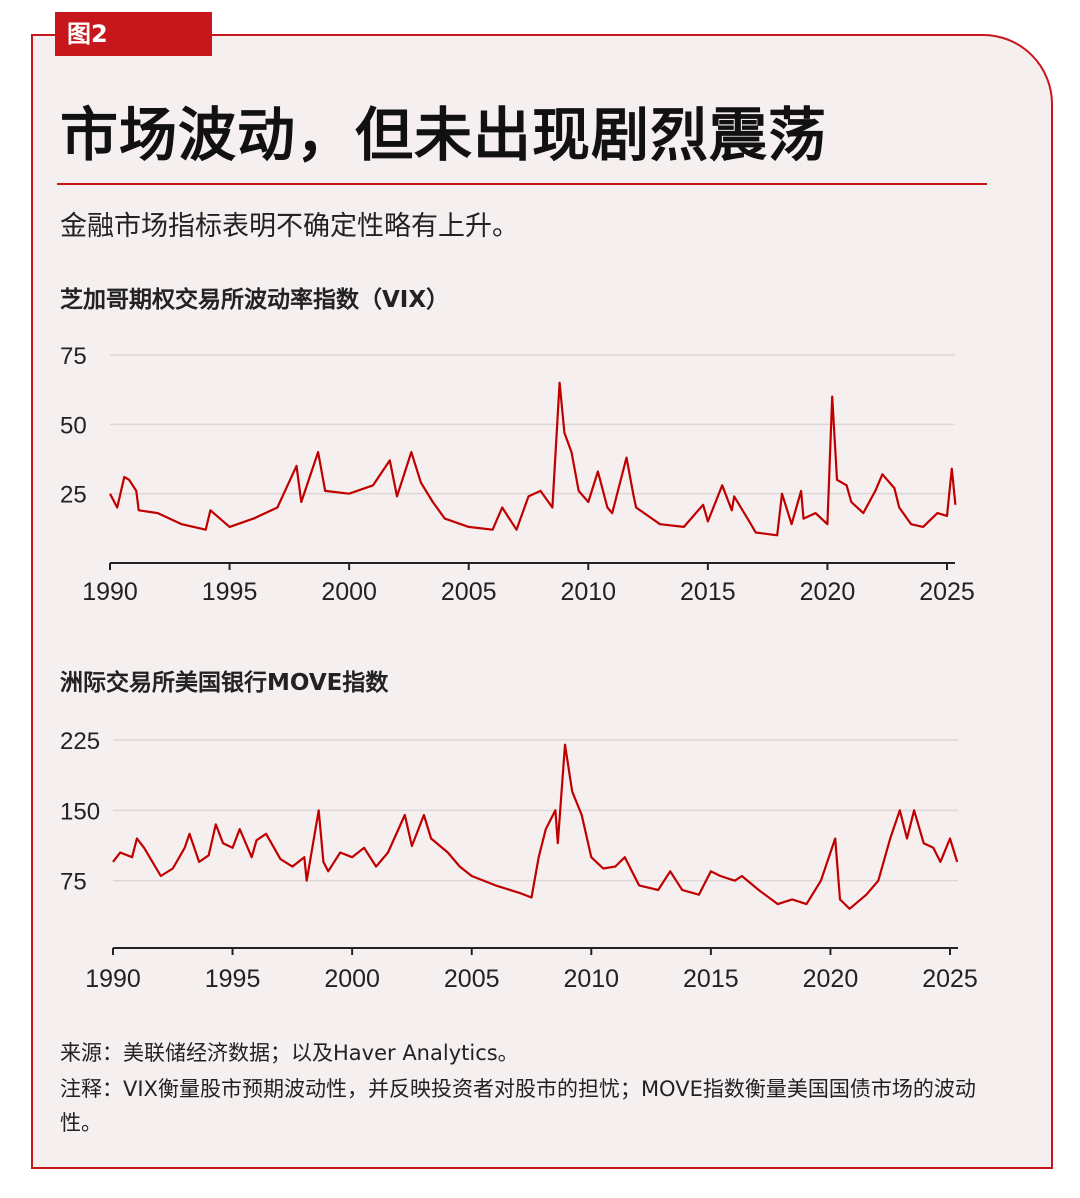 The image size is (1080, 1198). I want to click on vix-x-tick-label: 2025, so click(947, 592).